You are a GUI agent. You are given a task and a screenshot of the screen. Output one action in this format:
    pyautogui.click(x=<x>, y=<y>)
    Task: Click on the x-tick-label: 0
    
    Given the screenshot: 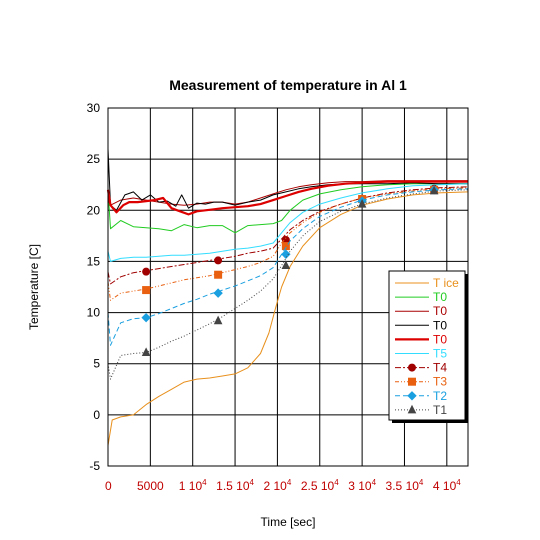 What is the action you would take?
    pyautogui.click(x=108, y=486)
    